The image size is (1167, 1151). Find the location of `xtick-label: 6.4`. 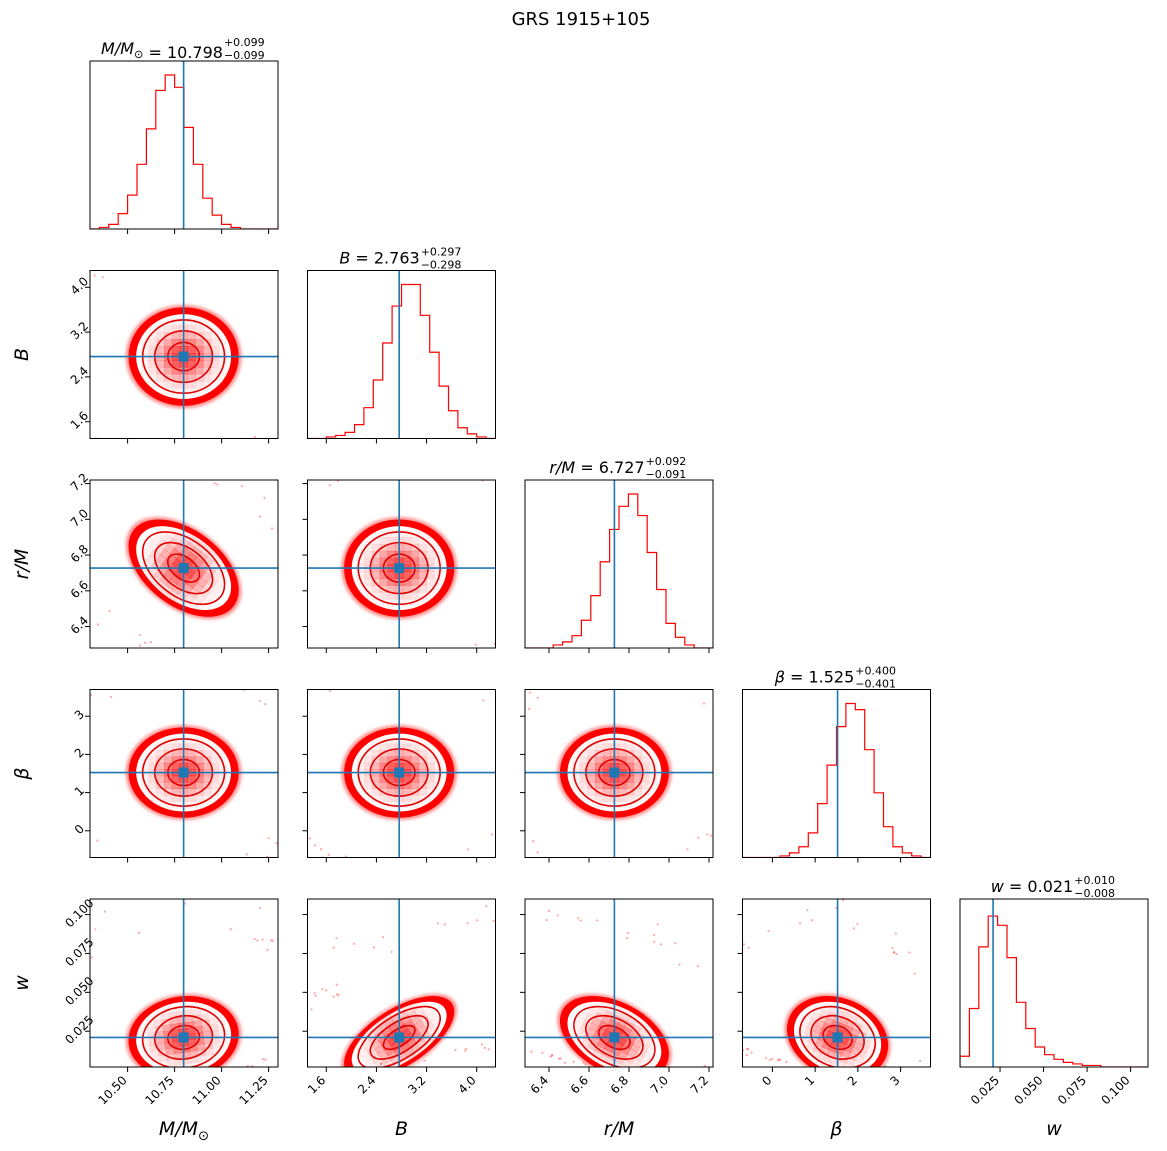

xtick-label: 6.4 is located at coordinates (539, 1084).